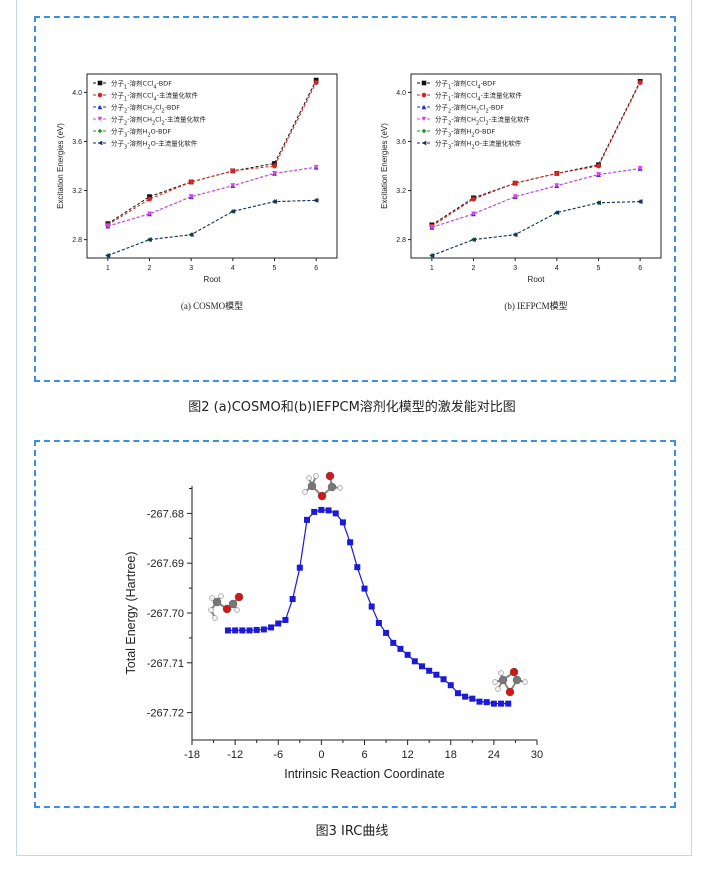  What do you see at coordinates (537, 755) in the screenshot?
I see `x-tick-label: 30` at bounding box center [537, 755].